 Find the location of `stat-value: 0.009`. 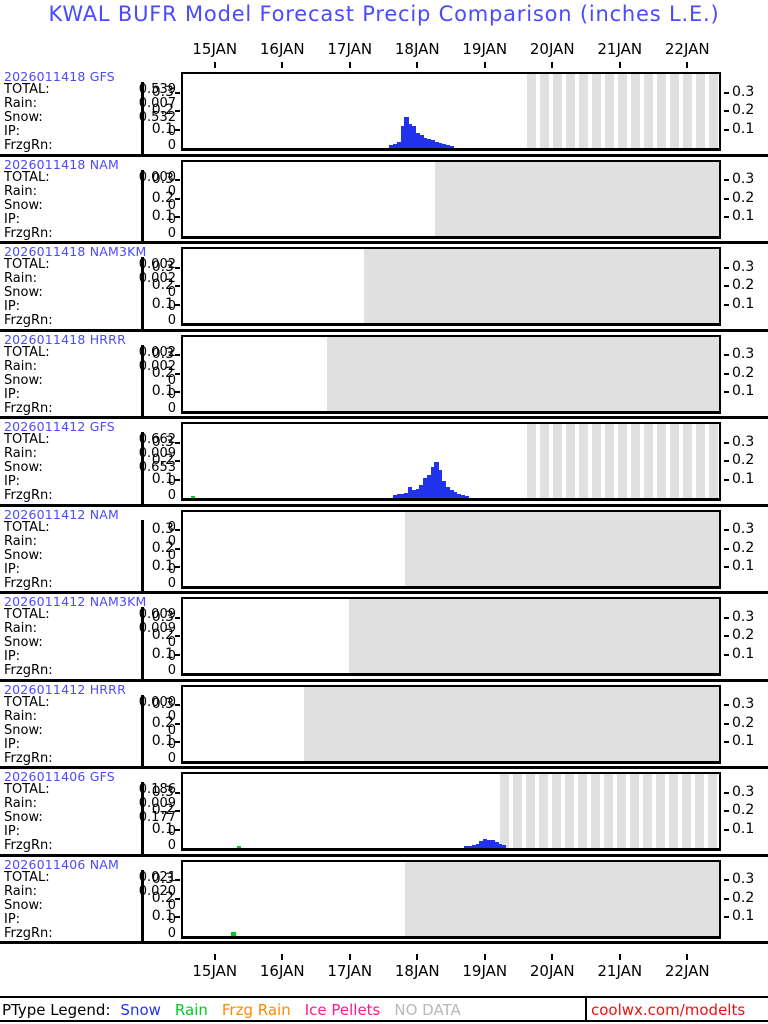

stat-value: 0.009 is located at coordinates (157, 453).